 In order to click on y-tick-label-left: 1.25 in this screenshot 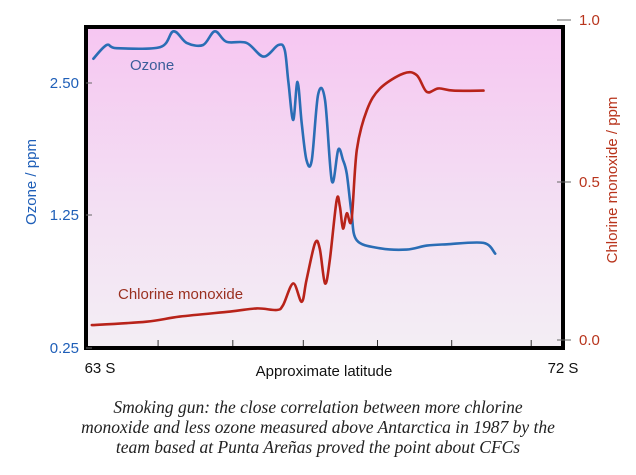, I will do `click(64, 215)`.